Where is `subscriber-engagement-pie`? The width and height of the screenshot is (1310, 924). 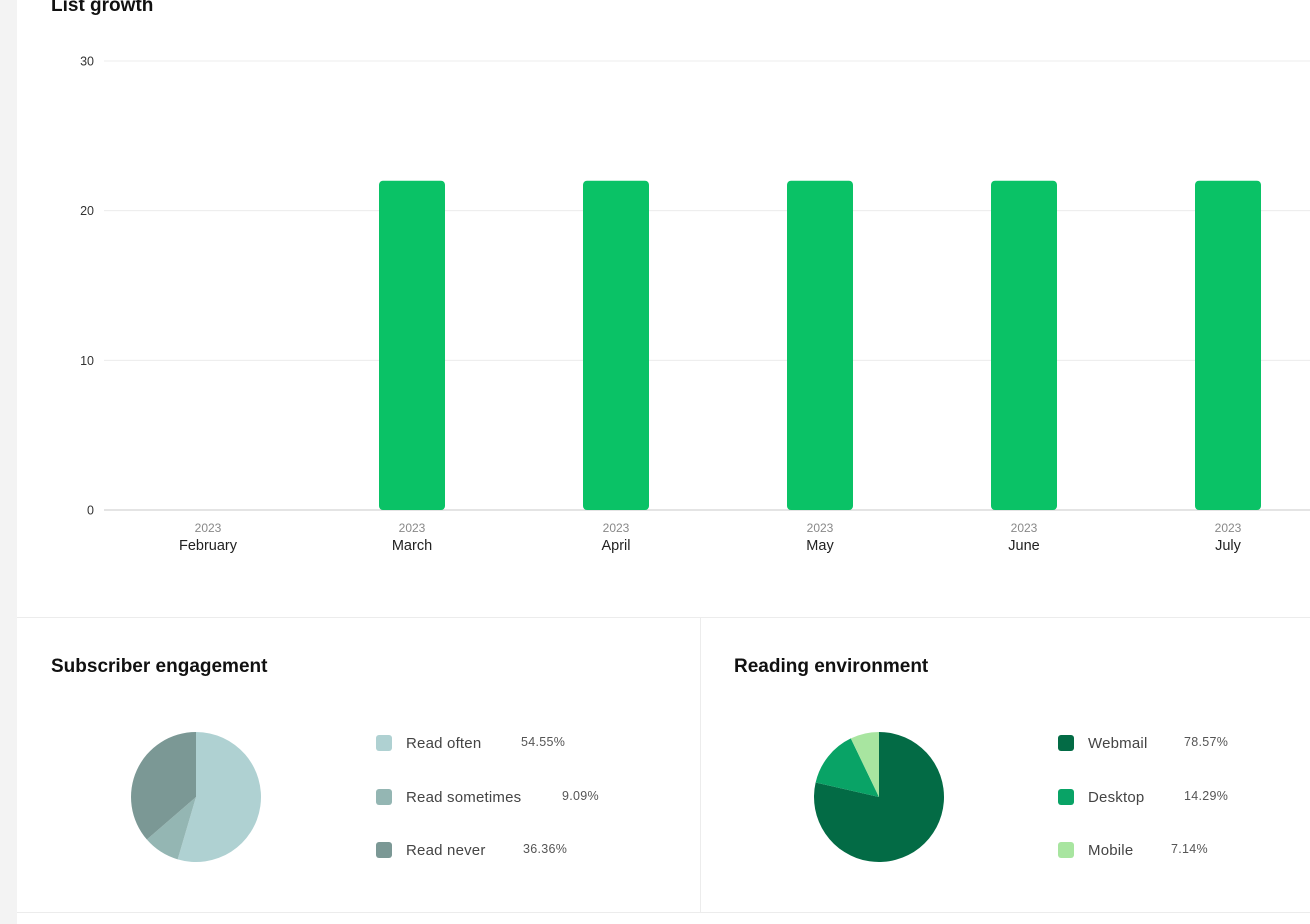 subscriber-engagement-pie is located at coordinates (196, 797).